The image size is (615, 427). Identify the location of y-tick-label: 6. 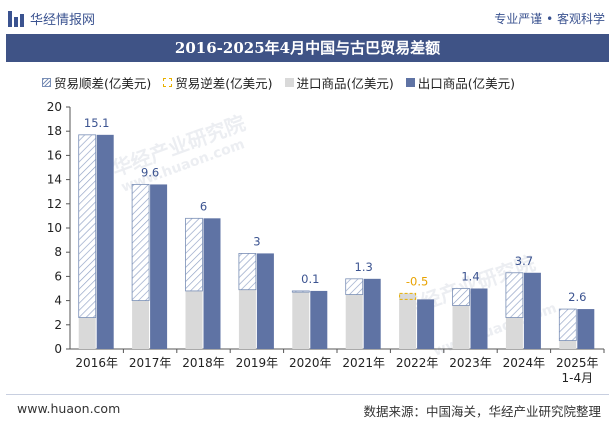
(58, 276).